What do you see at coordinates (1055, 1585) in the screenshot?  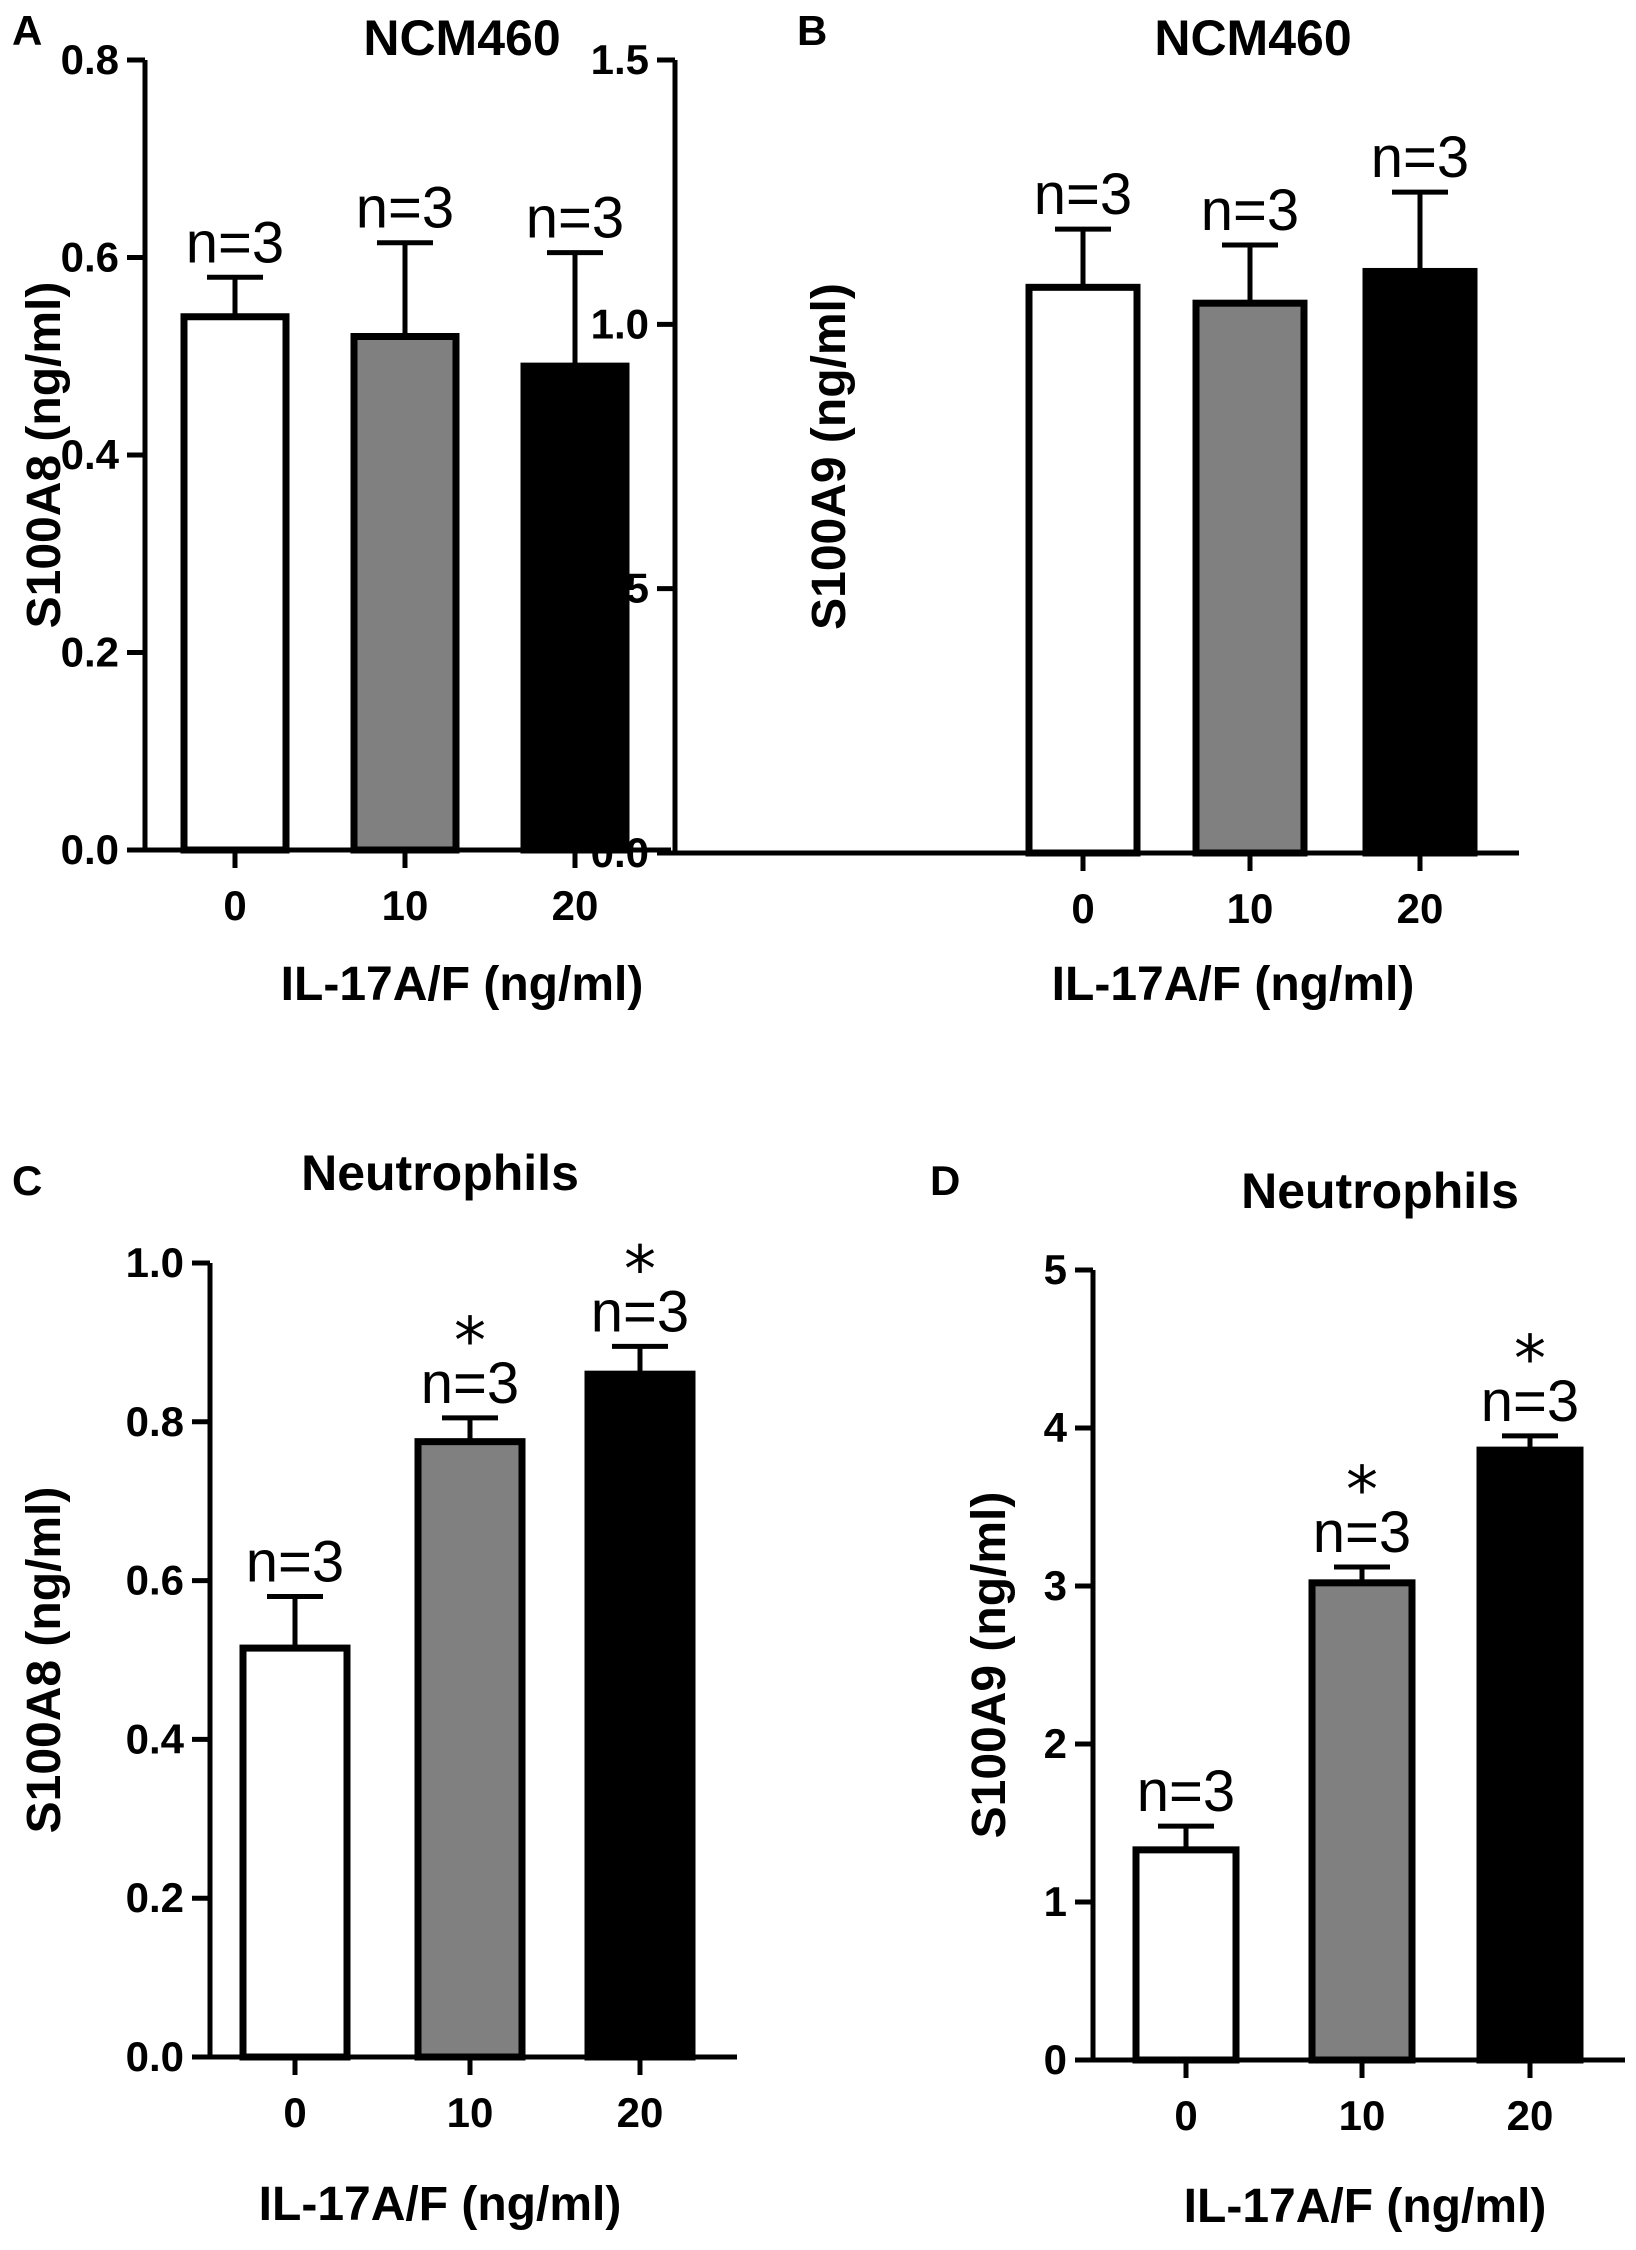 I see `y-tick-label: 3` at bounding box center [1055, 1585].